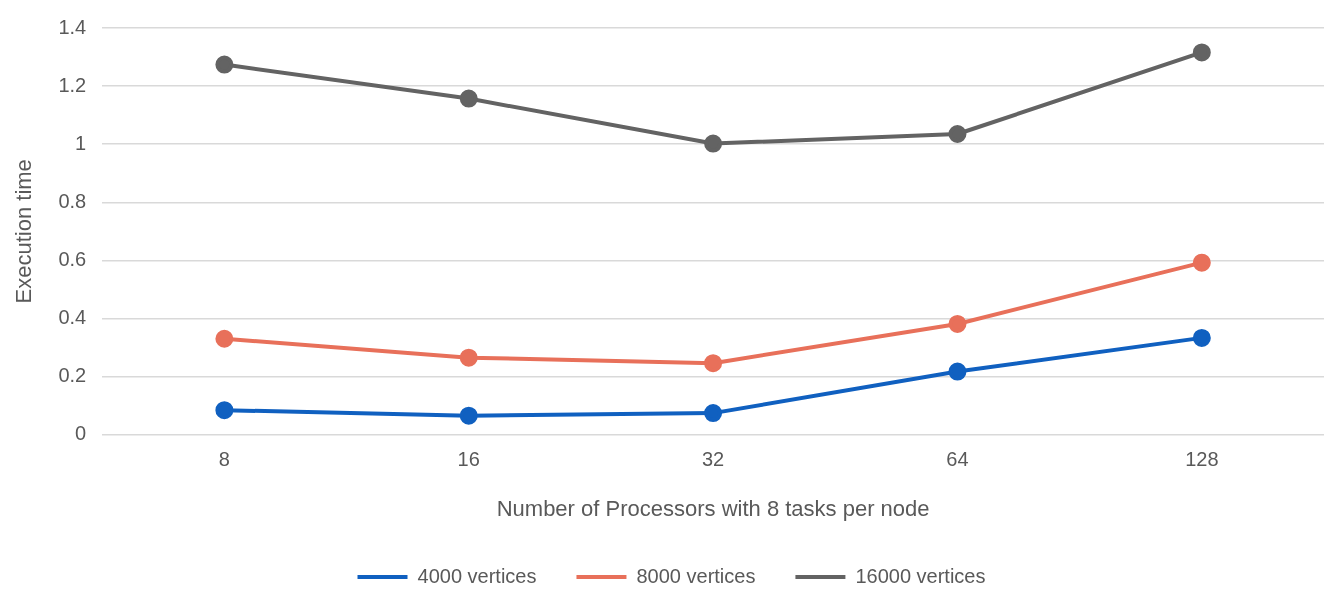  I want to click on legend-label: 4000 vertices, so click(477, 575).